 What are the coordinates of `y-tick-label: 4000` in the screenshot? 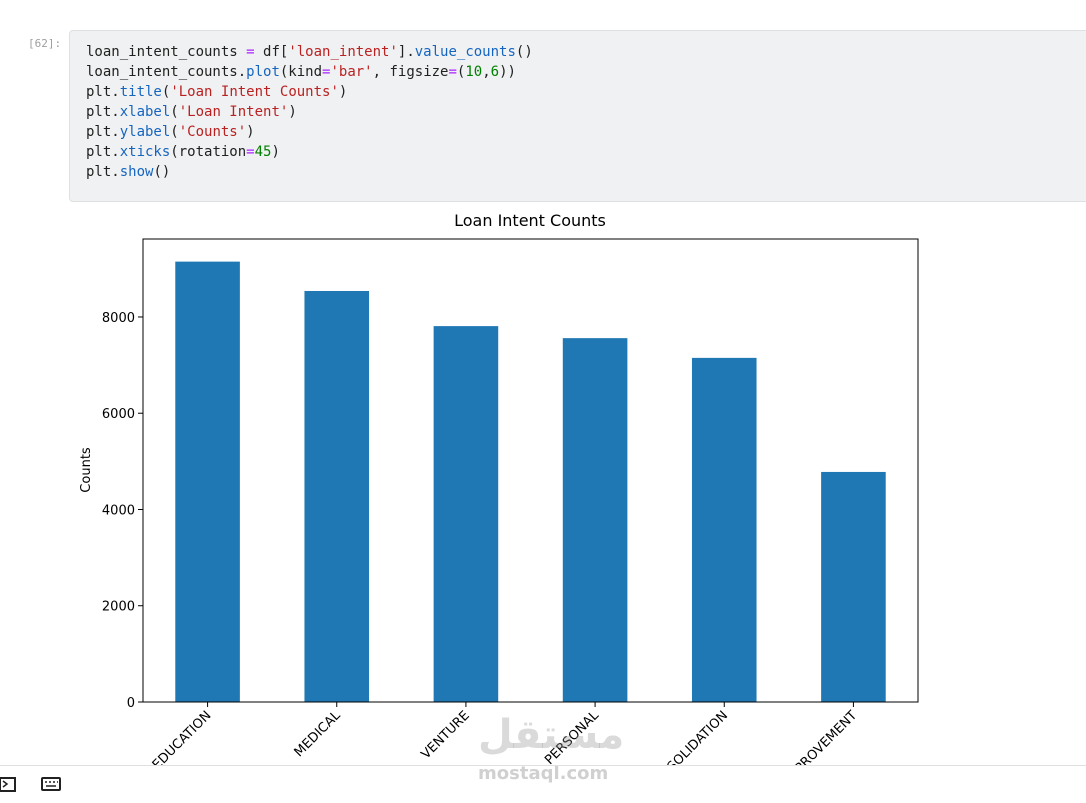 It's located at (118, 510).